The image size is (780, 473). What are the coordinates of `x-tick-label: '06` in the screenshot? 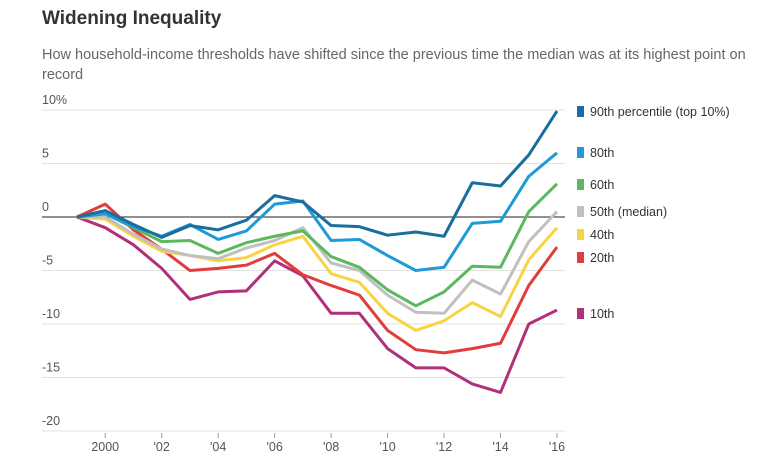 It's located at (274, 447).